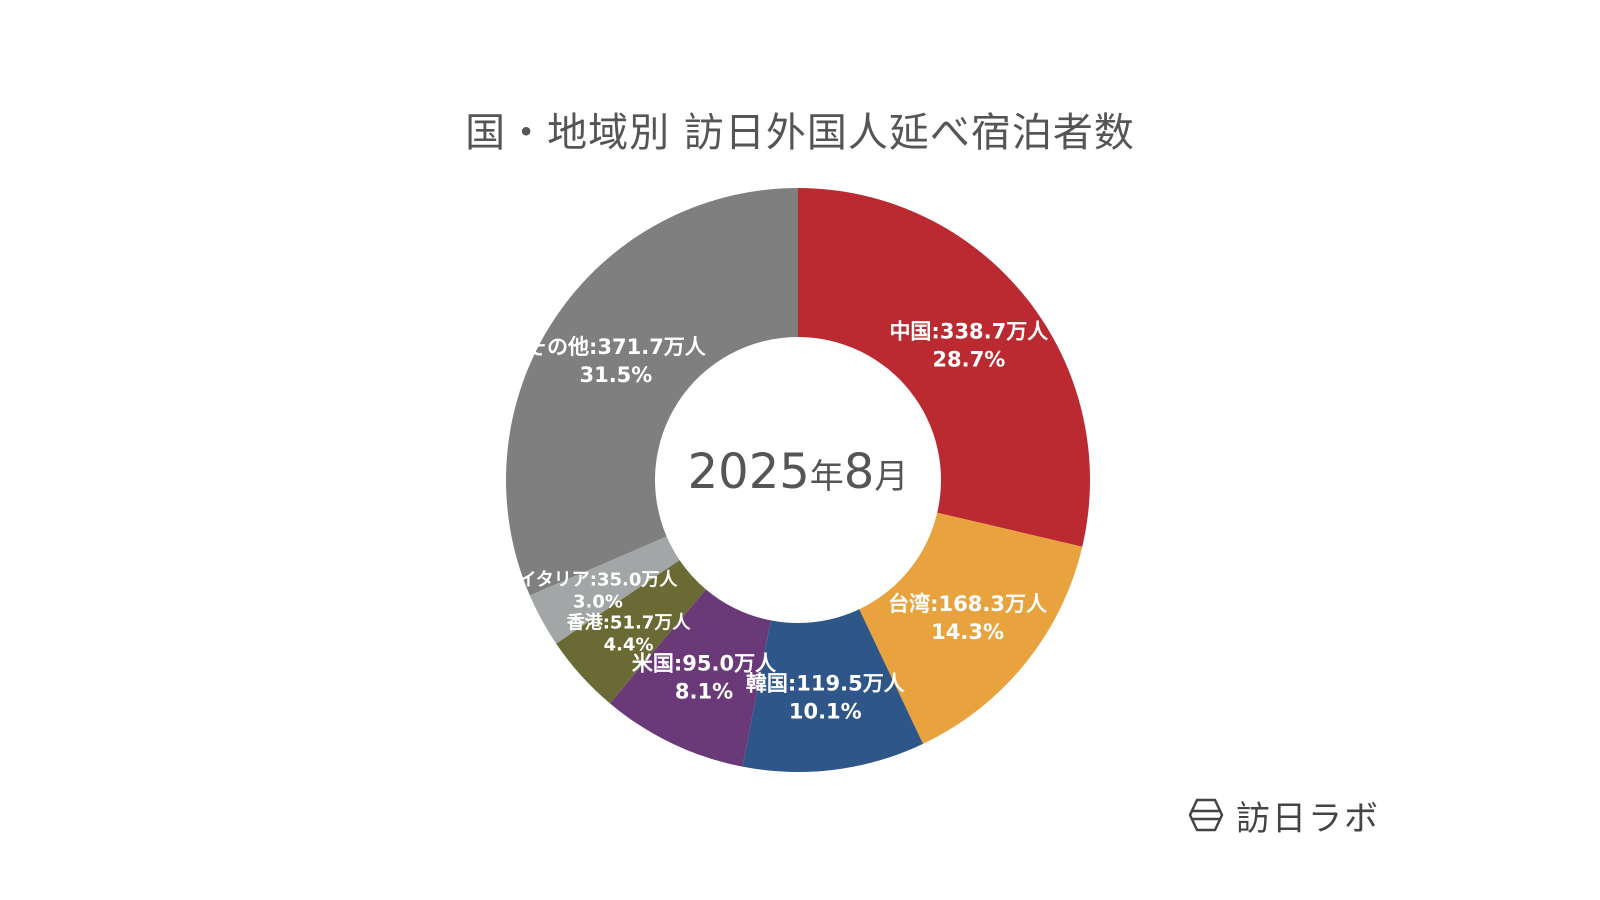 The image size is (1600, 900). What do you see at coordinates (825, 711) in the screenshot?
I see `slice-share-2: 10.1%` at bounding box center [825, 711].